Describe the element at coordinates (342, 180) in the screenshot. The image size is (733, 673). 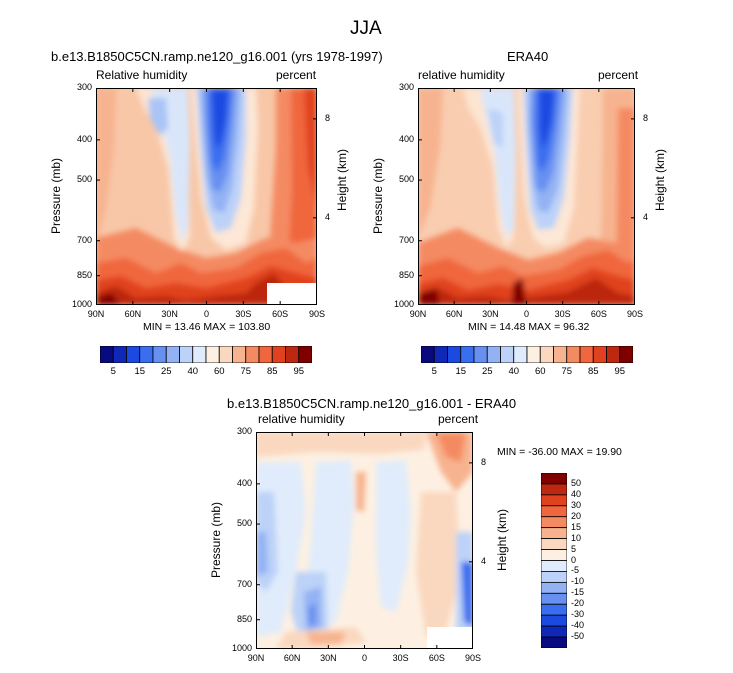
I see `panel1-ylabel-right: Height (km)` at that location.